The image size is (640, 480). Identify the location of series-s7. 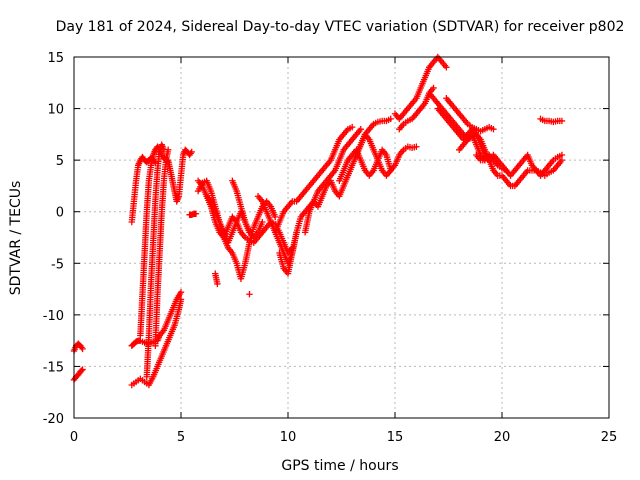
(155, 260).